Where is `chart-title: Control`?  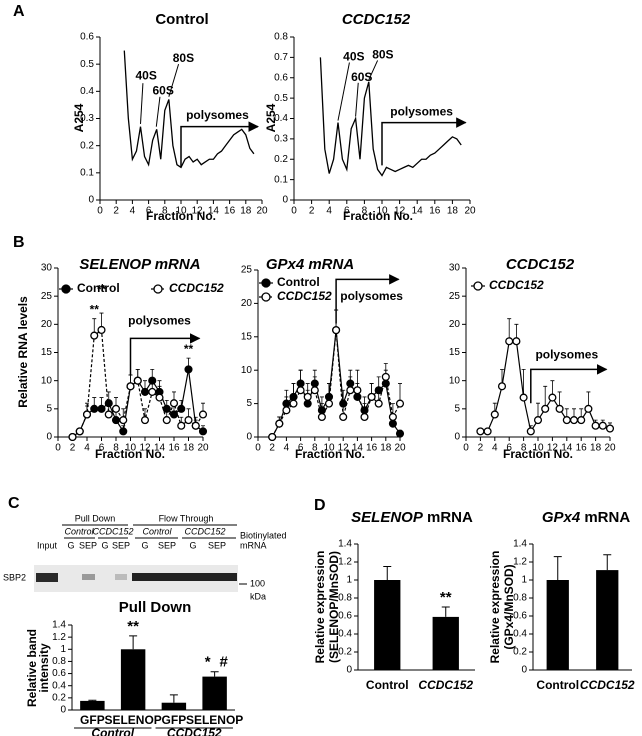
chart-title: Control is located at coordinates (181, 19).